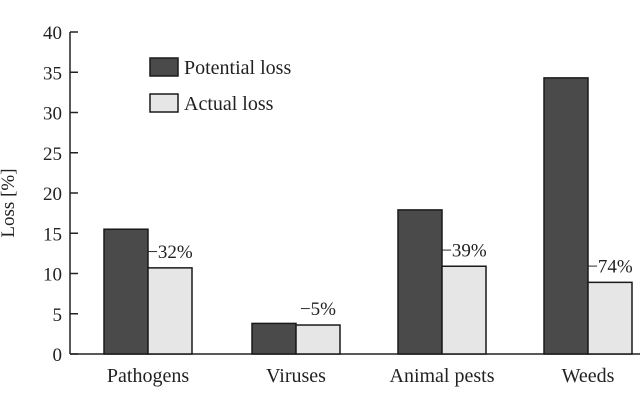 The height and width of the screenshot is (400, 640). Describe the element at coordinates (442, 376) in the screenshot. I see `category-label: Animal pests` at that location.